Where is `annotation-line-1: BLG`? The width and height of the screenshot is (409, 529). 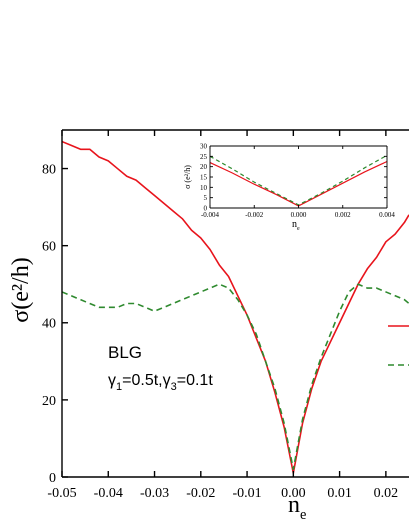
annotation-line-1: BLG is located at coordinates (125, 352).